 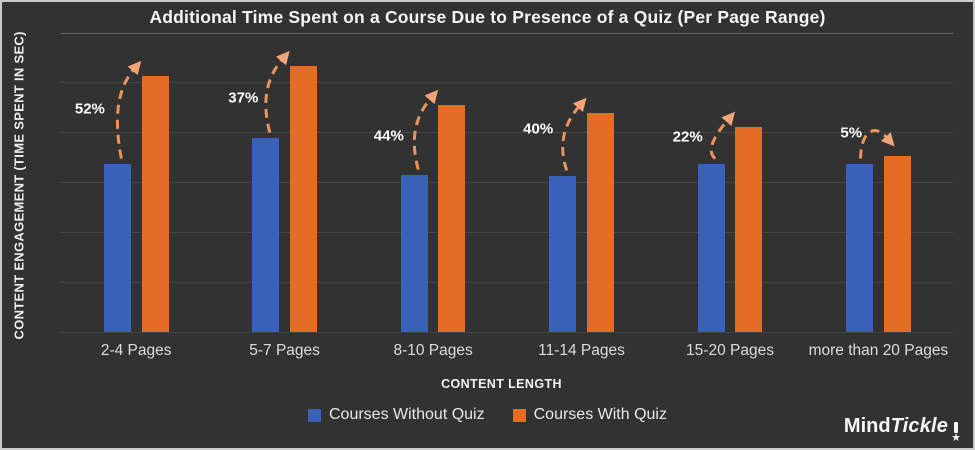 I want to click on x-axis-category: 5-7 Pages, so click(x=284, y=350).